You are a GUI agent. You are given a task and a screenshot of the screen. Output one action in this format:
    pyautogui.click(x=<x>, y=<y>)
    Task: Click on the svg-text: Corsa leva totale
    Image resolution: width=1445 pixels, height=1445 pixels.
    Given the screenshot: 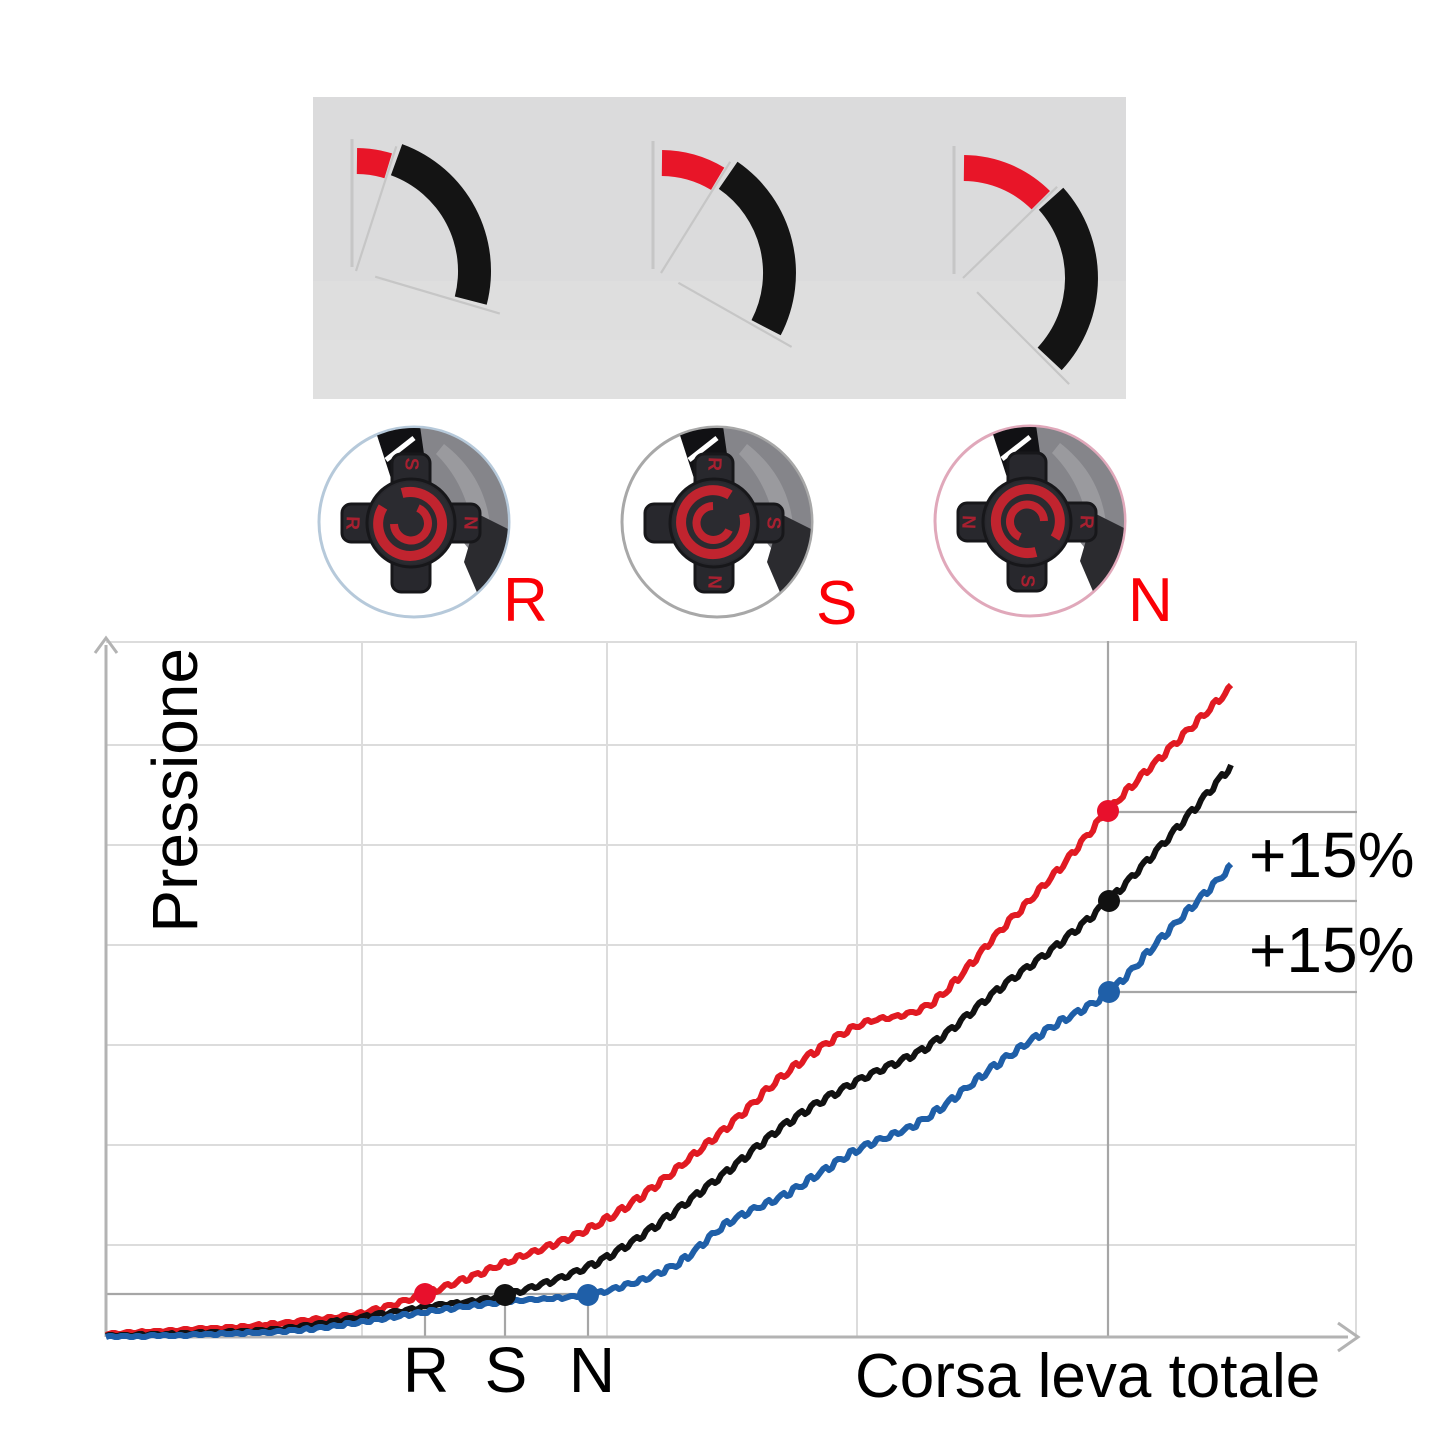 What is the action you would take?
    pyautogui.click(x=1087, y=1376)
    